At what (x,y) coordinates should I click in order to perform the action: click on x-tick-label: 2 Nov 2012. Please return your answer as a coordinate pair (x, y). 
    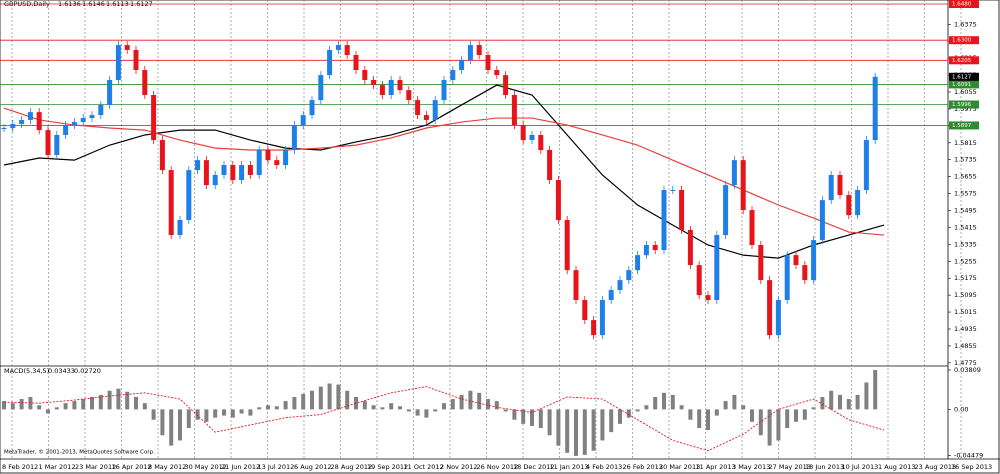
    Looking at the image, I should click on (459, 467).